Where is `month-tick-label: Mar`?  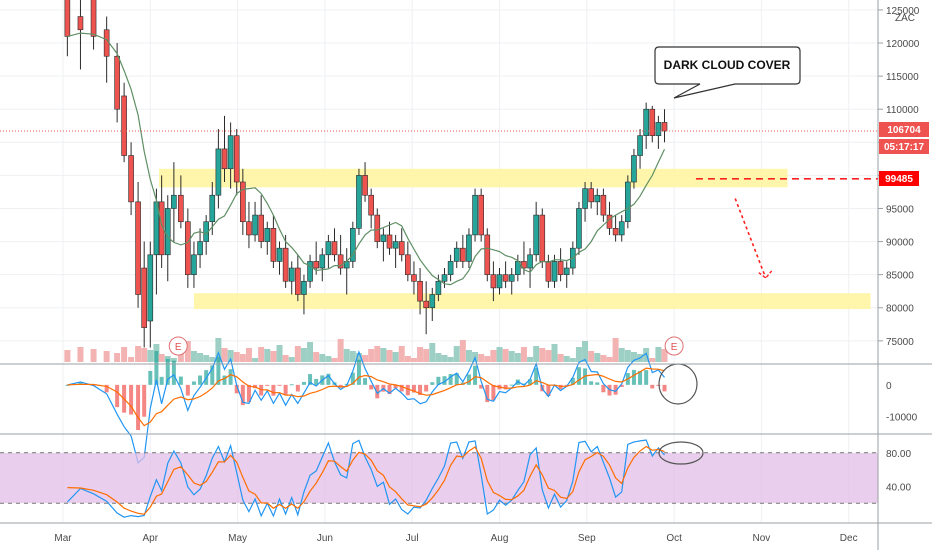
month-tick-label: Mar is located at coordinates (63, 538).